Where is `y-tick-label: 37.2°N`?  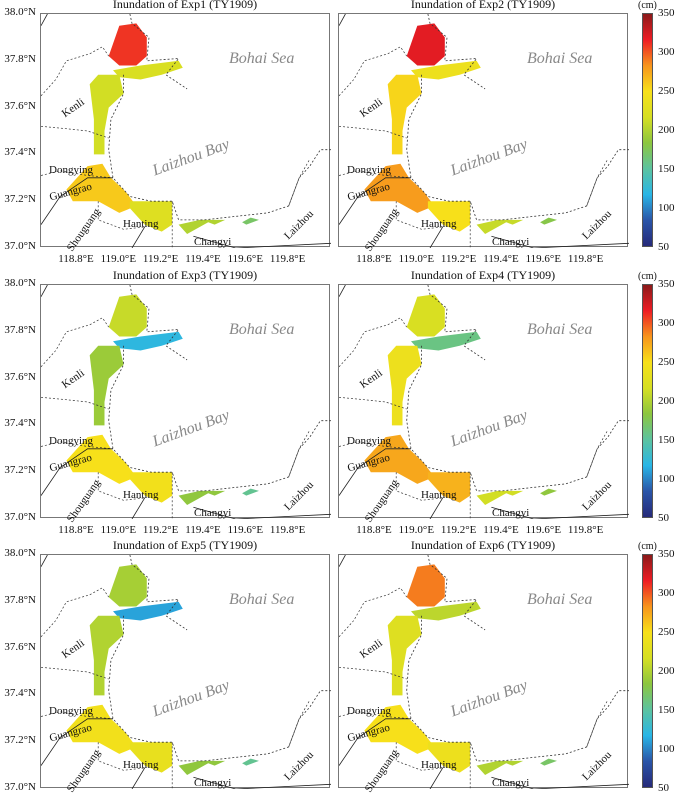 y-tick-label: 37.2°N is located at coordinates (20, 470).